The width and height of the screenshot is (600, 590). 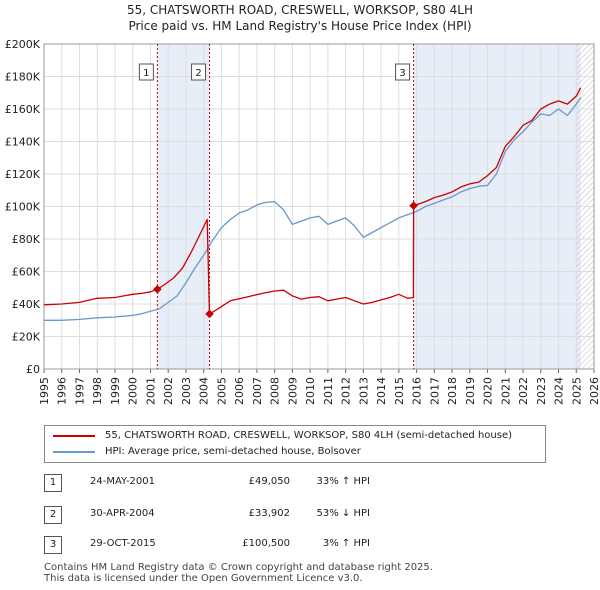 I want to click on x-tick-label: 2011, so click(x=328, y=391).